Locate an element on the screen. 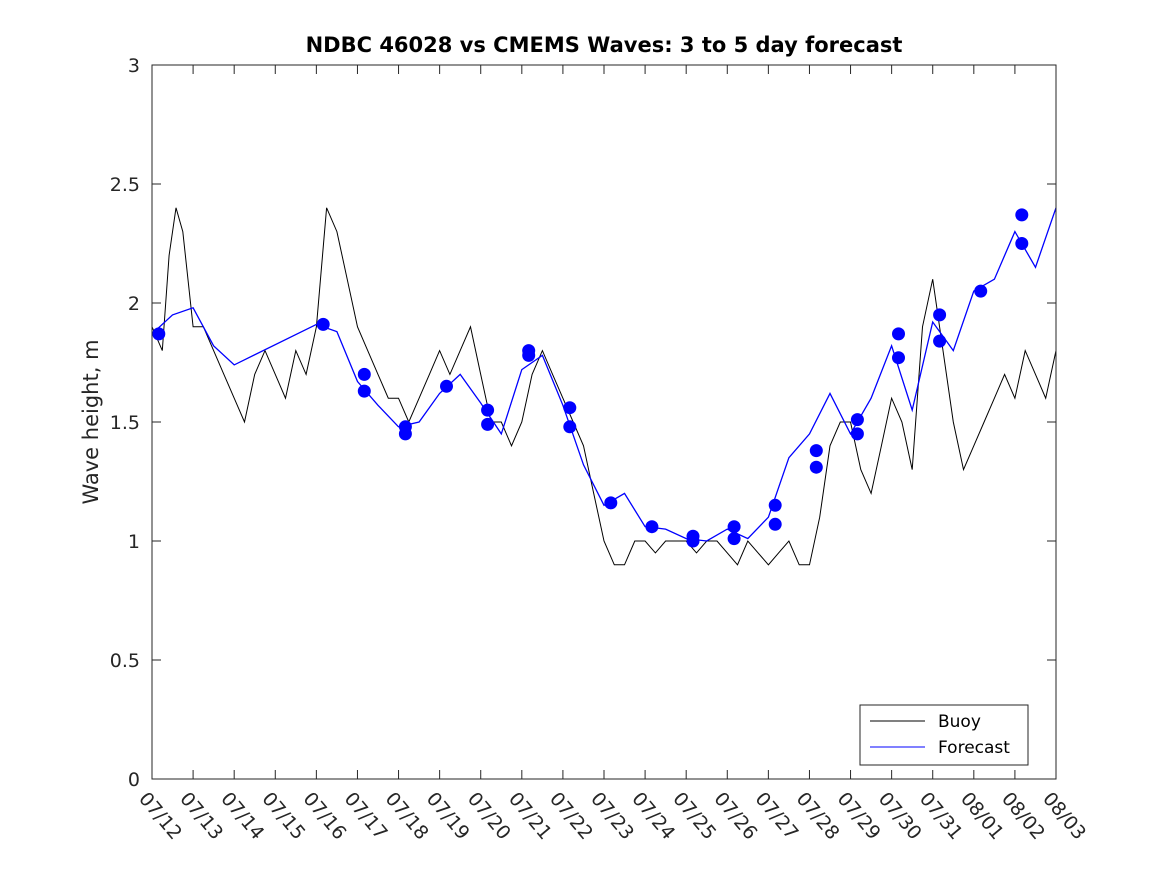  x-tick-label: 07/25 is located at coordinates (694, 816).